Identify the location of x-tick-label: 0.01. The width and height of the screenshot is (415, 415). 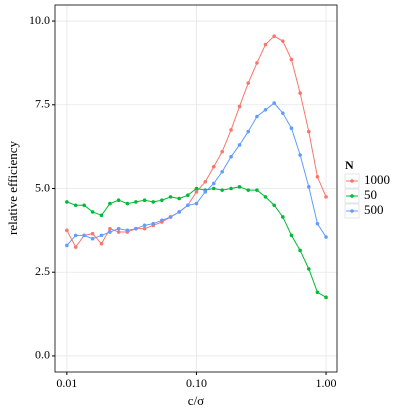
(66, 383).